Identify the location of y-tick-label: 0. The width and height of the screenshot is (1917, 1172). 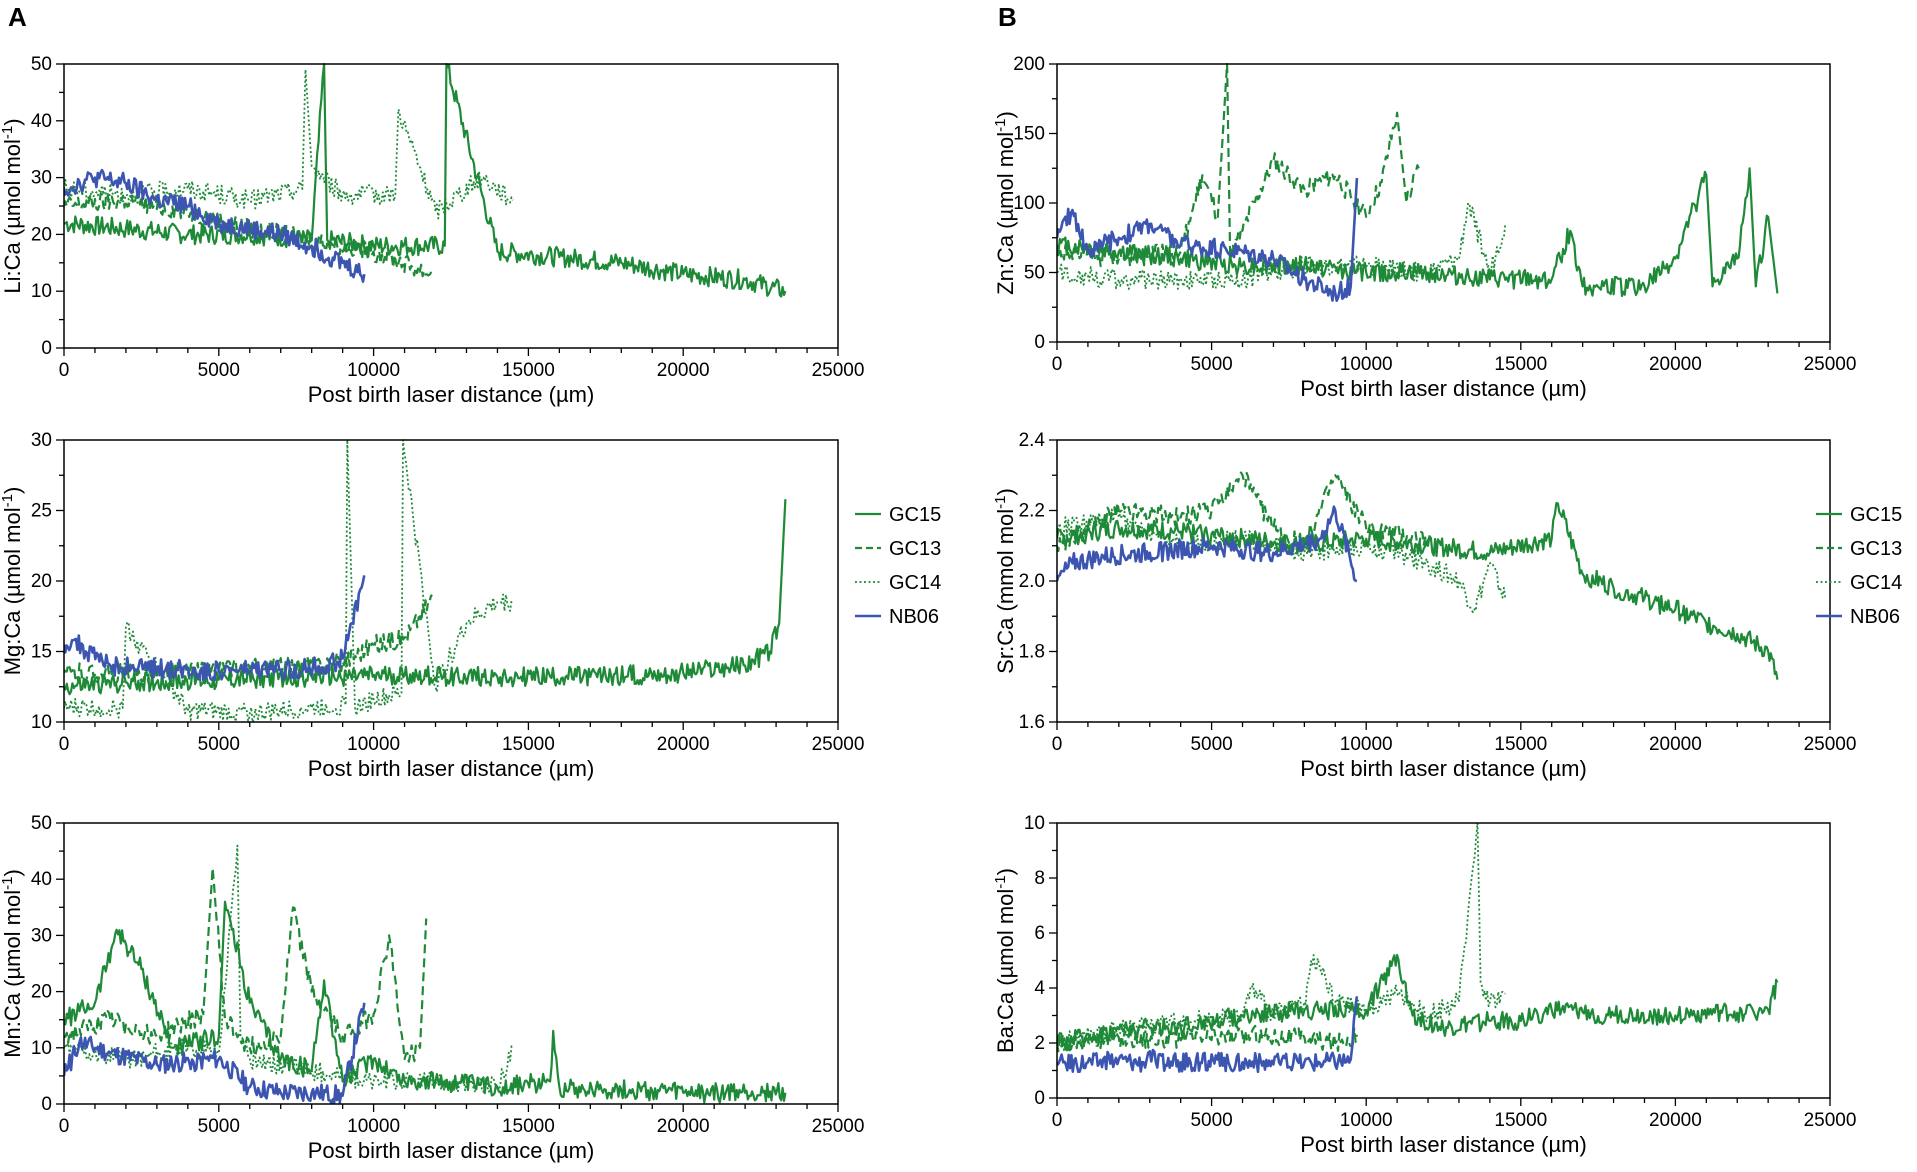
(1039, 1098).